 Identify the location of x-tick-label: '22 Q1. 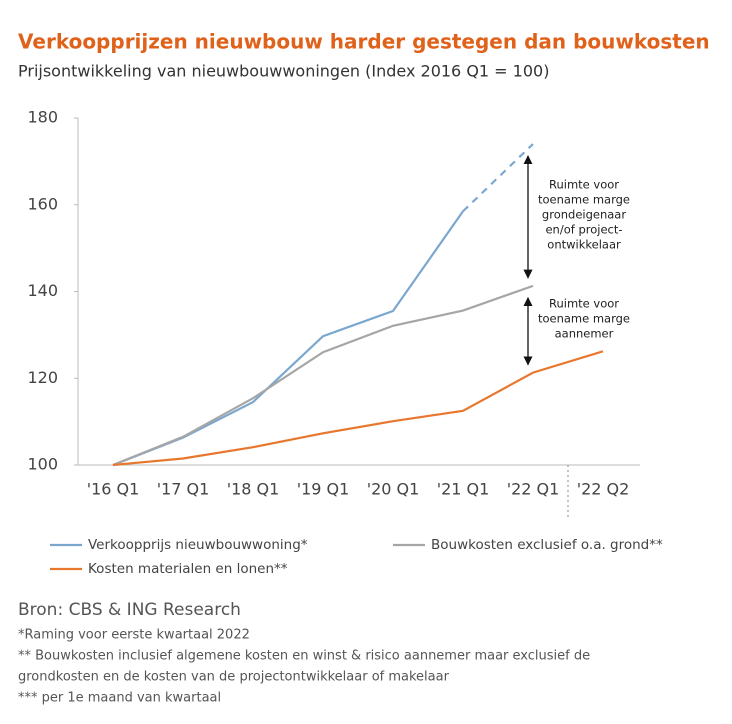
(533, 489).